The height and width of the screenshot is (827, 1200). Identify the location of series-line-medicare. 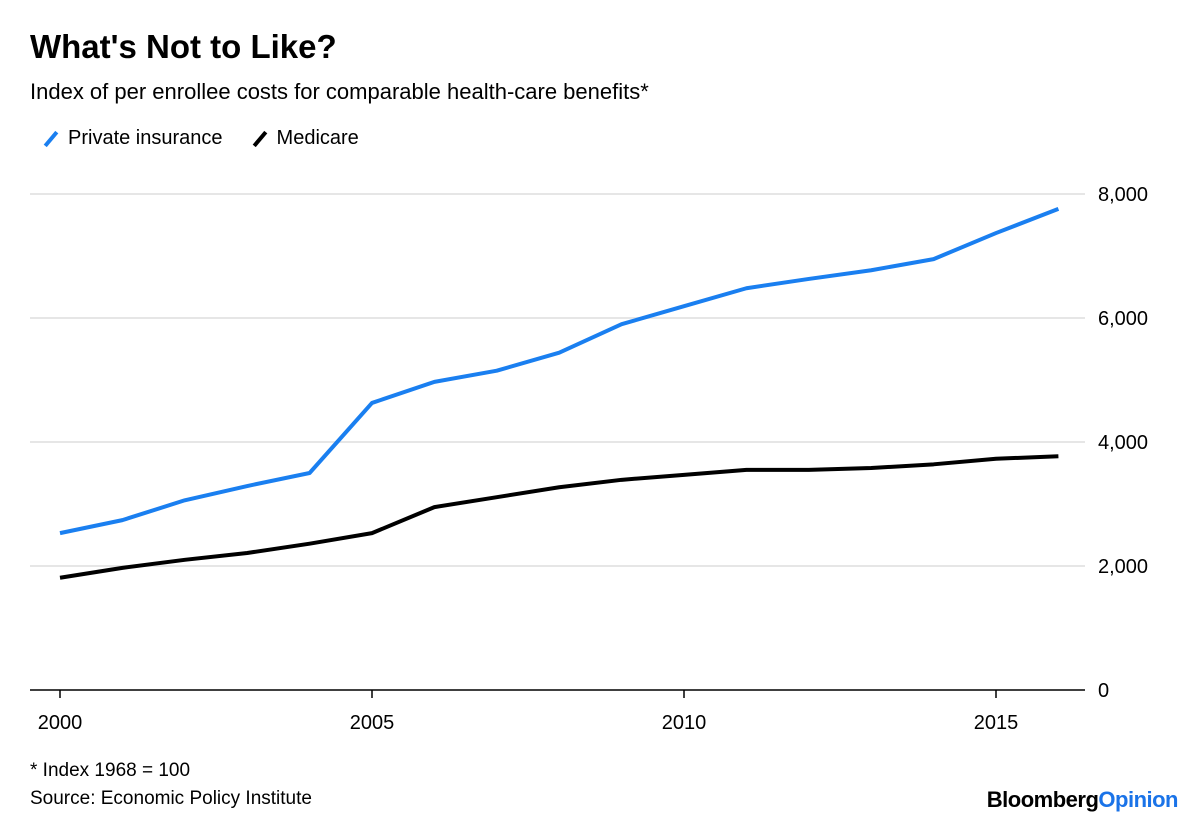
(559, 517).